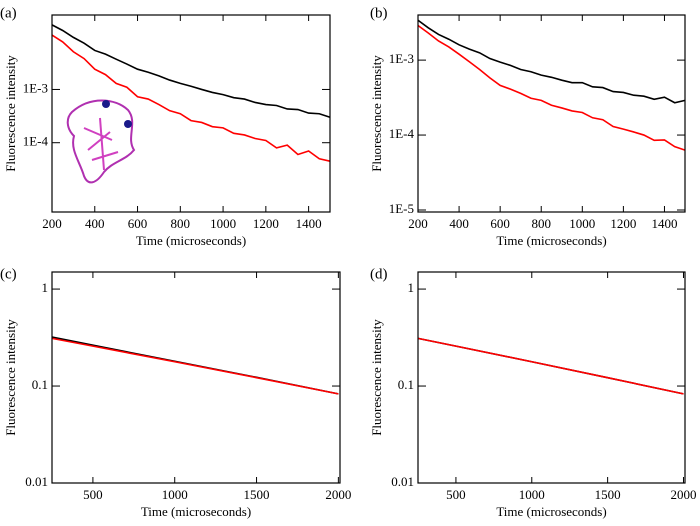  What do you see at coordinates (379, 13) in the screenshot?
I see `panel-label: (b)` at bounding box center [379, 13].